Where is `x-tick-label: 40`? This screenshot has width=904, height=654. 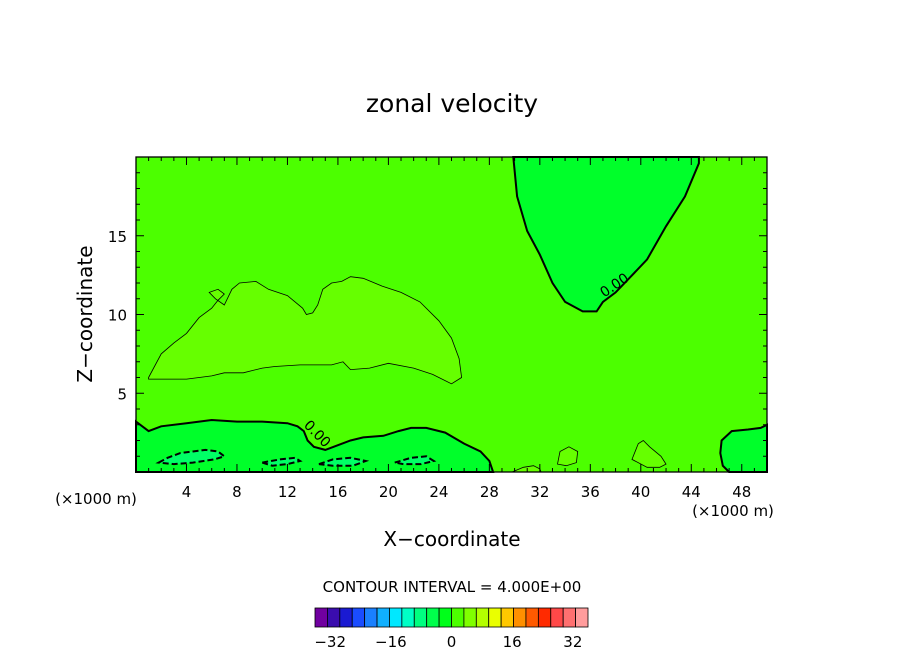
x-tick-label: 40 is located at coordinates (640, 492).